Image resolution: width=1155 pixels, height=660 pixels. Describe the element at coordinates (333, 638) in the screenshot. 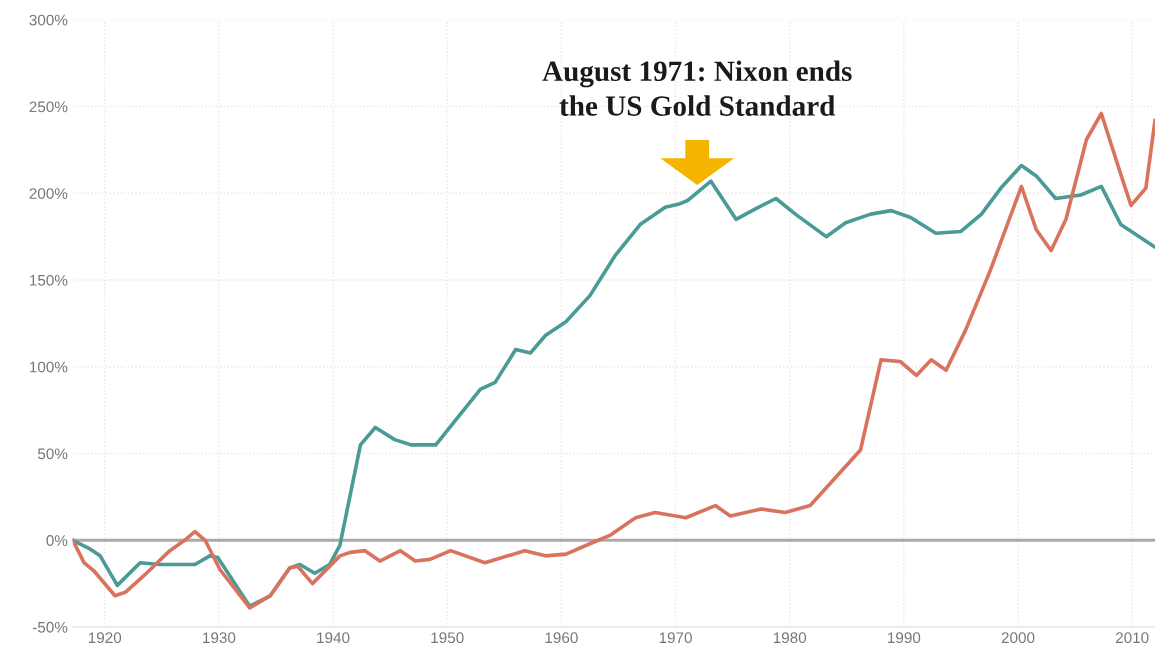

I see `x-tick-label: 1940` at that location.